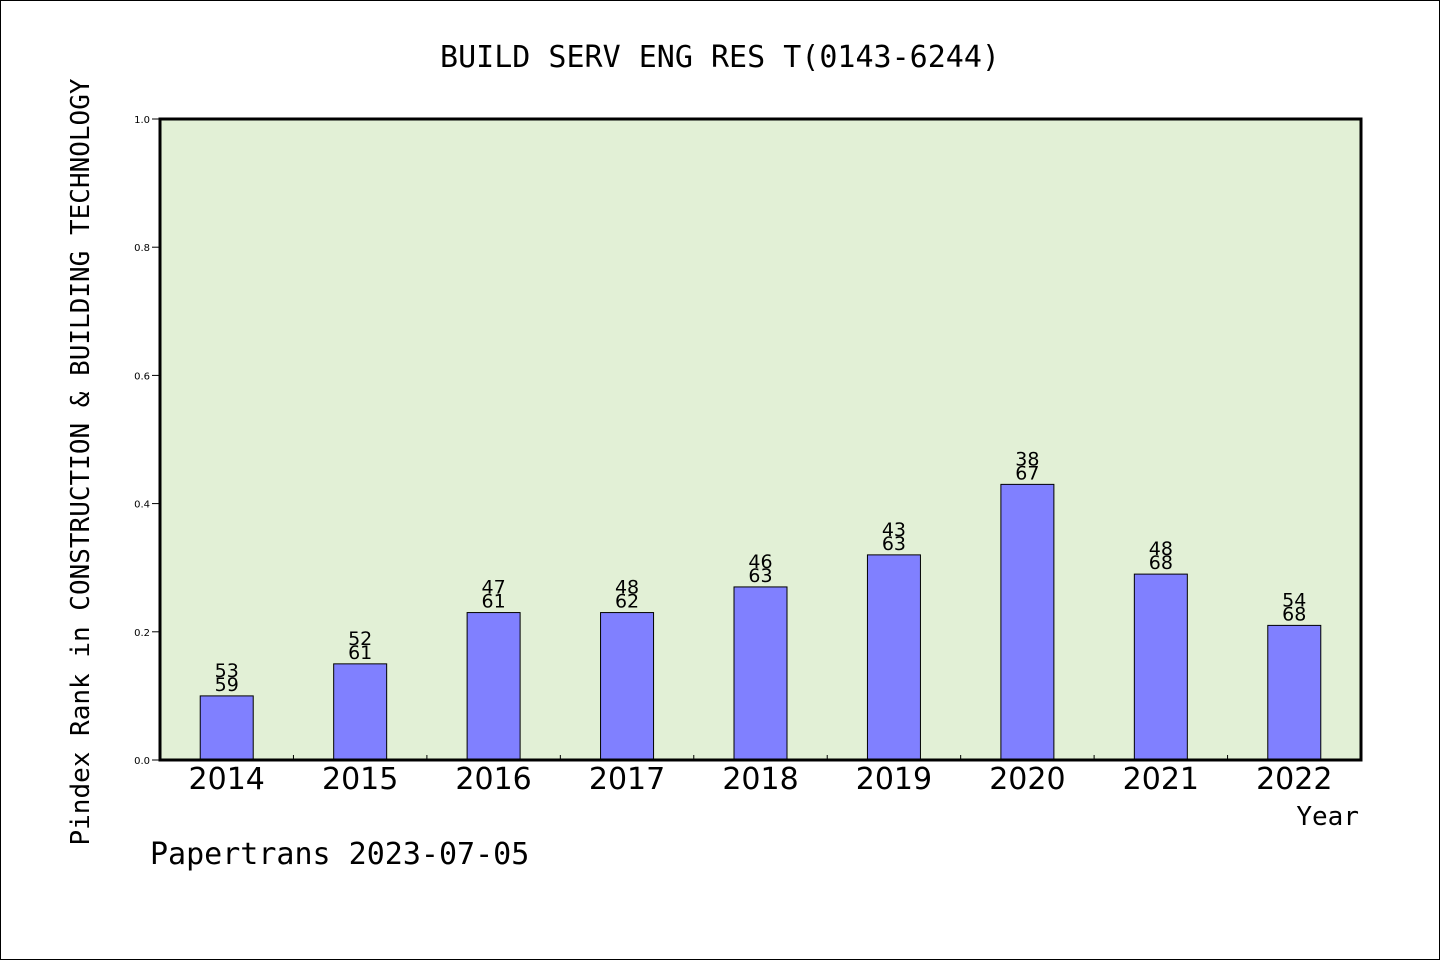 This screenshot has width=1440, height=960. What do you see at coordinates (1027, 459) in the screenshot?
I see `bar-label-top: 38` at bounding box center [1027, 459].